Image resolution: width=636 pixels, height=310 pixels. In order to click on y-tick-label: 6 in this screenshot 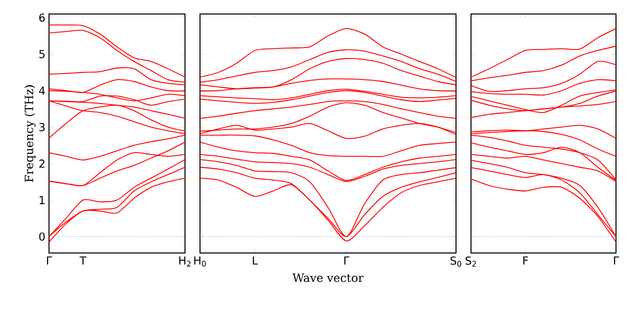, I will do `click(42, 18)`.